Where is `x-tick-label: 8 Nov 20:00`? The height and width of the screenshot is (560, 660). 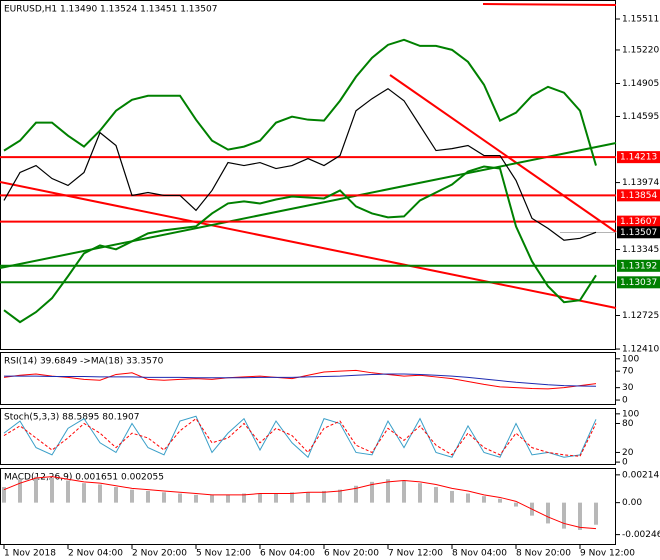
x-tick-label: 8 Nov 20:00 is located at coordinates (543, 554).